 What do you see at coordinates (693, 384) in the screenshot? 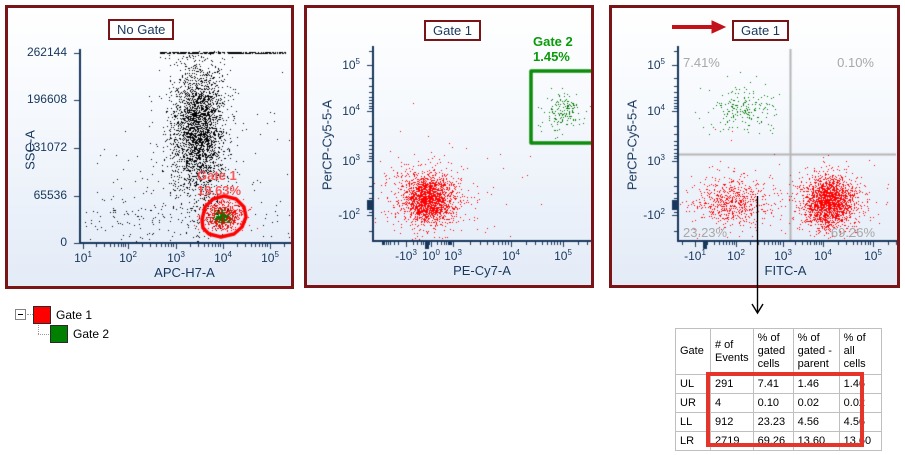
I see `quadrant-name-cell: UL` at bounding box center [693, 384].